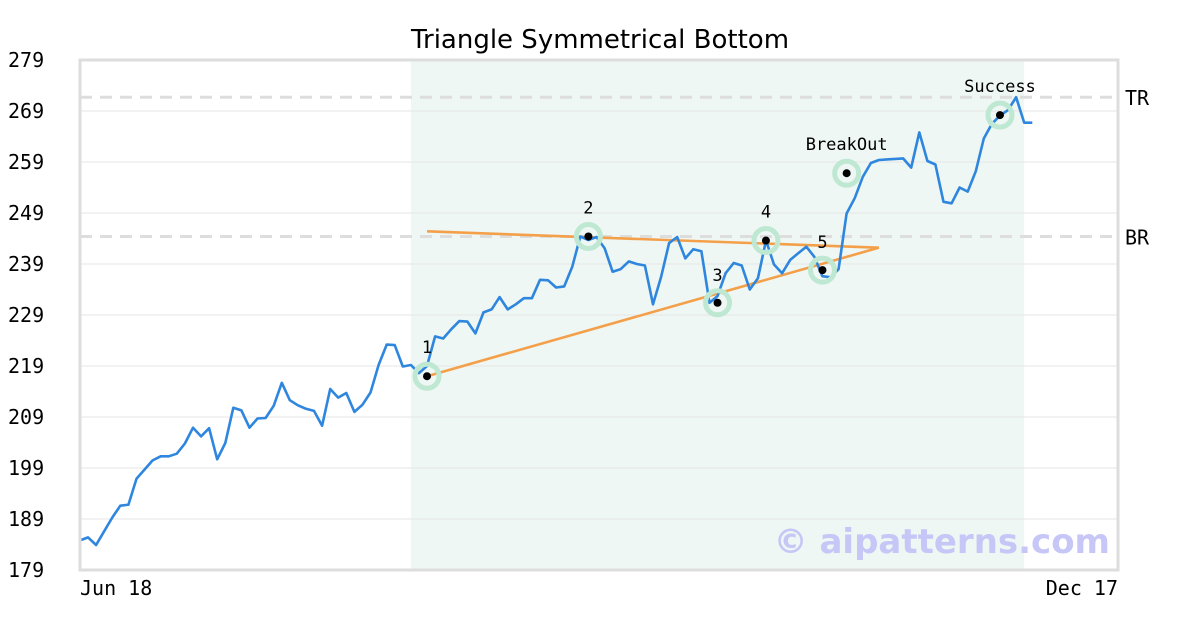 The height and width of the screenshot is (630, 1200). I want to click on x-tick-end: Dec 17, so click(1082, 588).